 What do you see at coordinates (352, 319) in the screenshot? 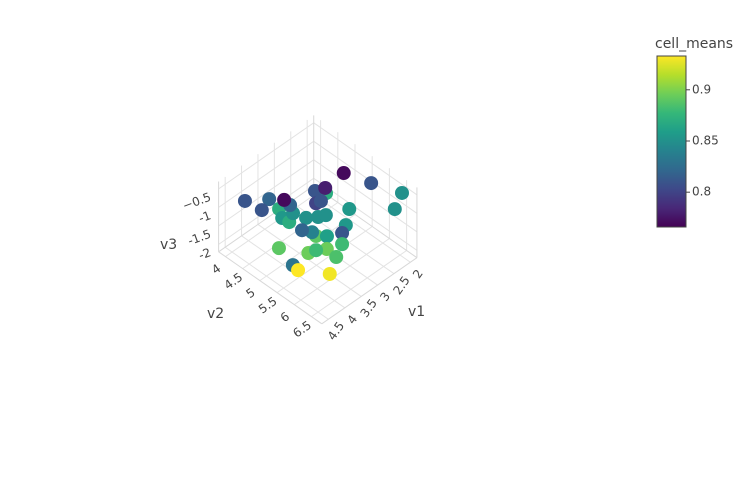
I see `x-tick-label: 4` at bounding box center [352, 319].